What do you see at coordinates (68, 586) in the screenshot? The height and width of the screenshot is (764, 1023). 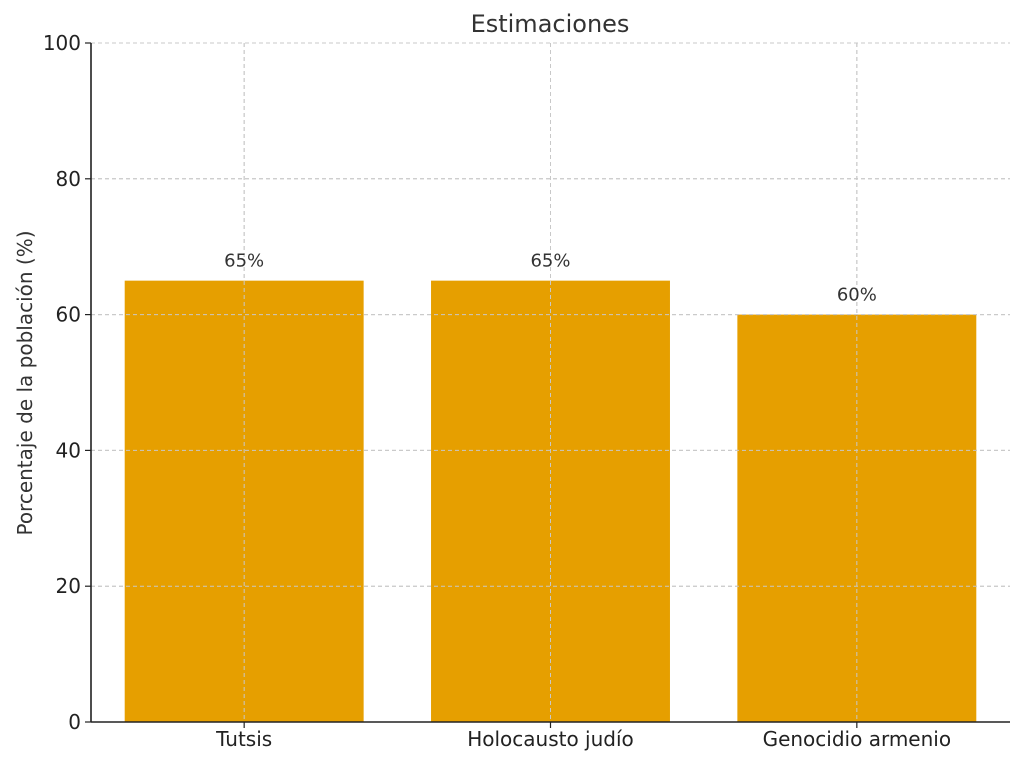 I see `y-tick-label: 20` at bounding box center [68, 586].